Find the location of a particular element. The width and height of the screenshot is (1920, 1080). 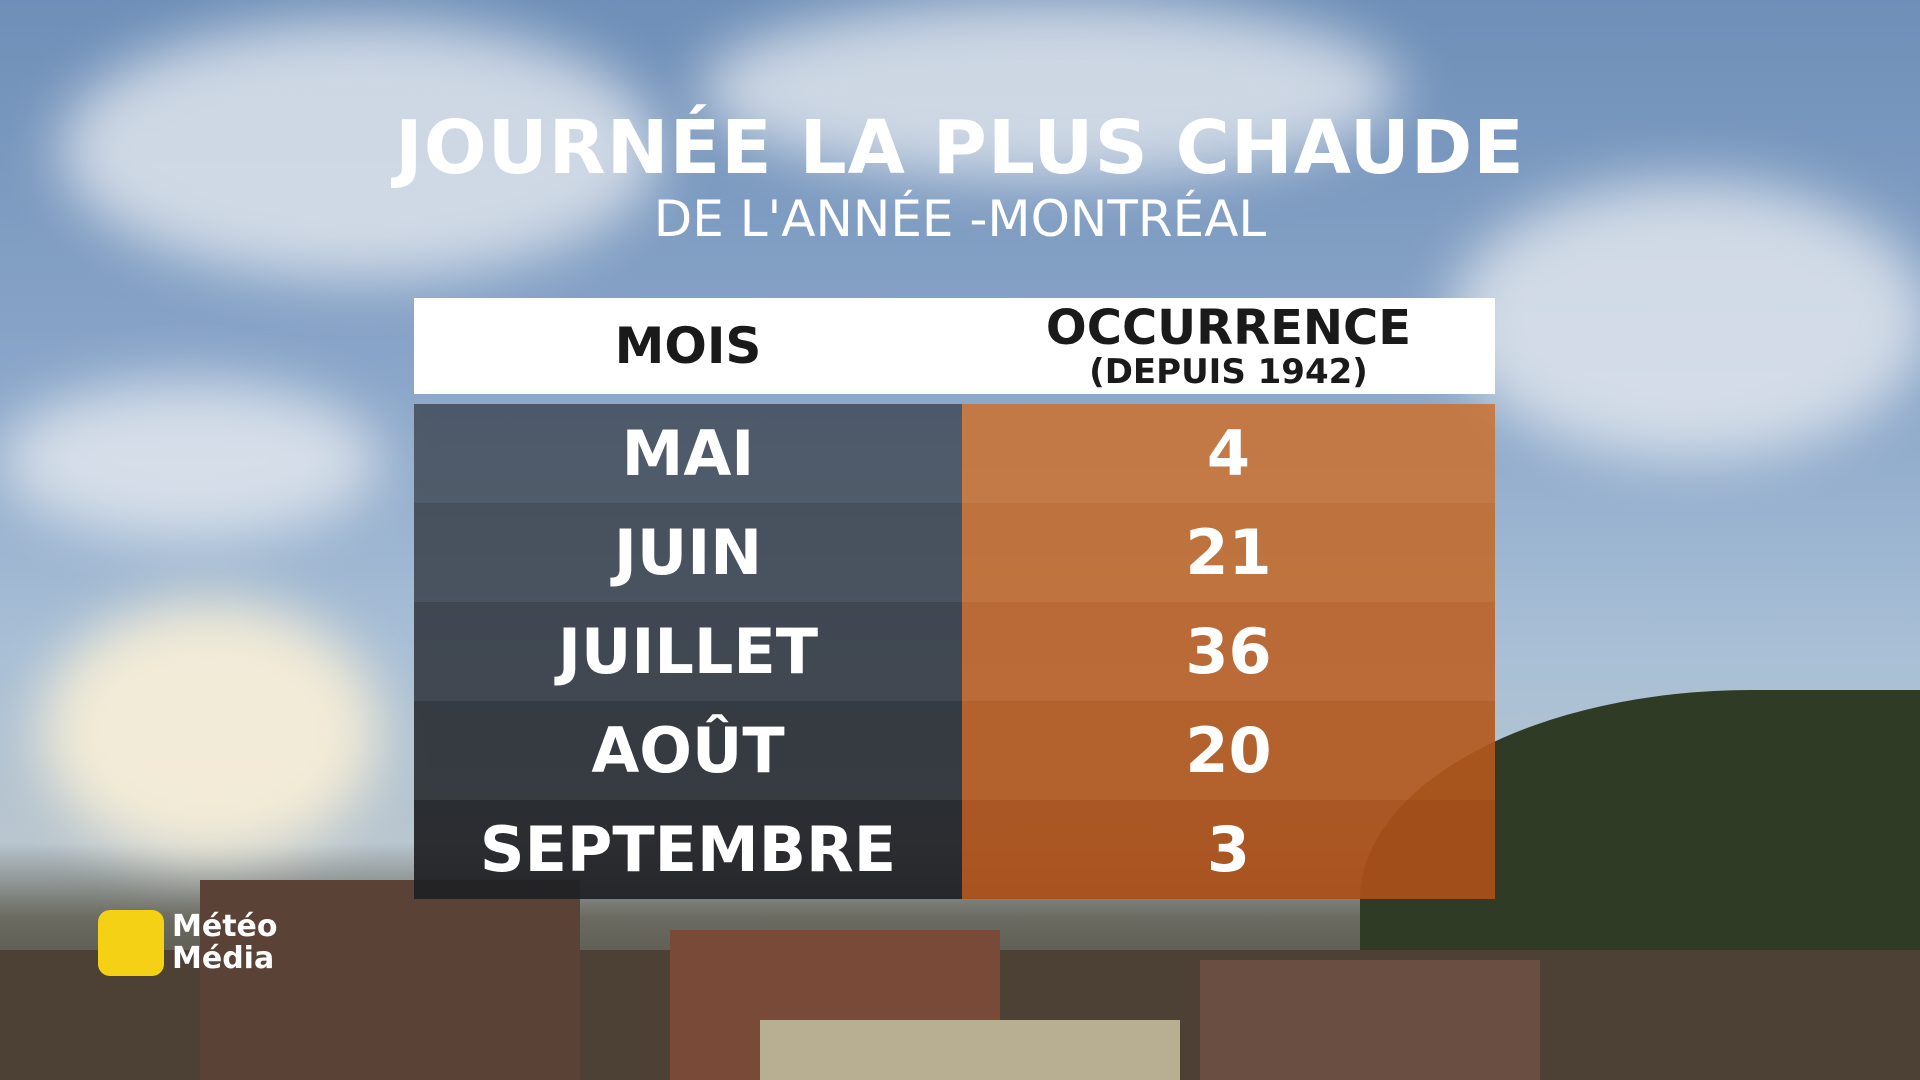

logo-line: Média is located at coordinates (223, 958).